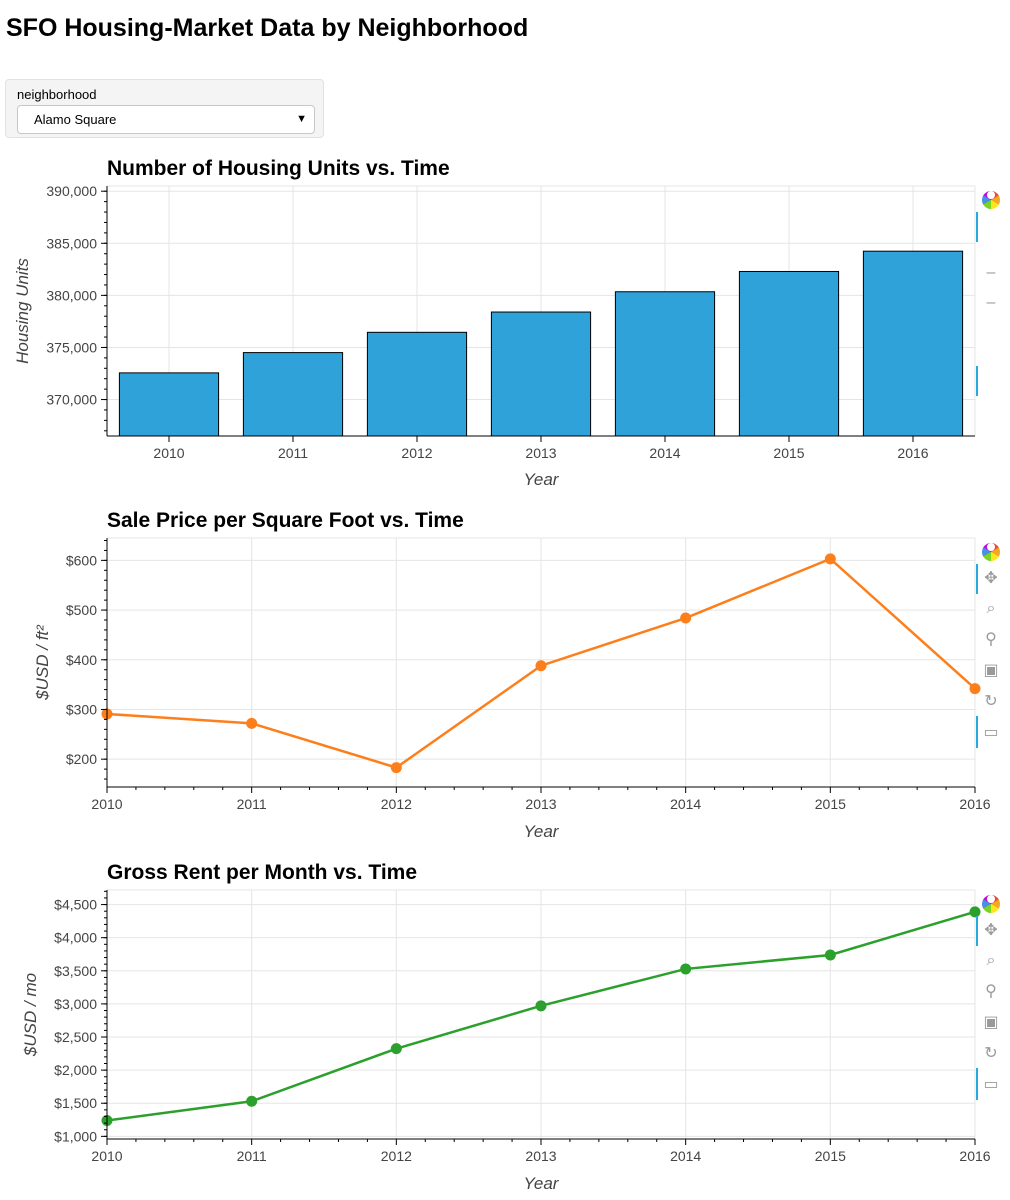 Image resolution: width=1010 pixels, height=1200 pixels. I want to click on y-tick-label: $4,000, so click(75, 938).